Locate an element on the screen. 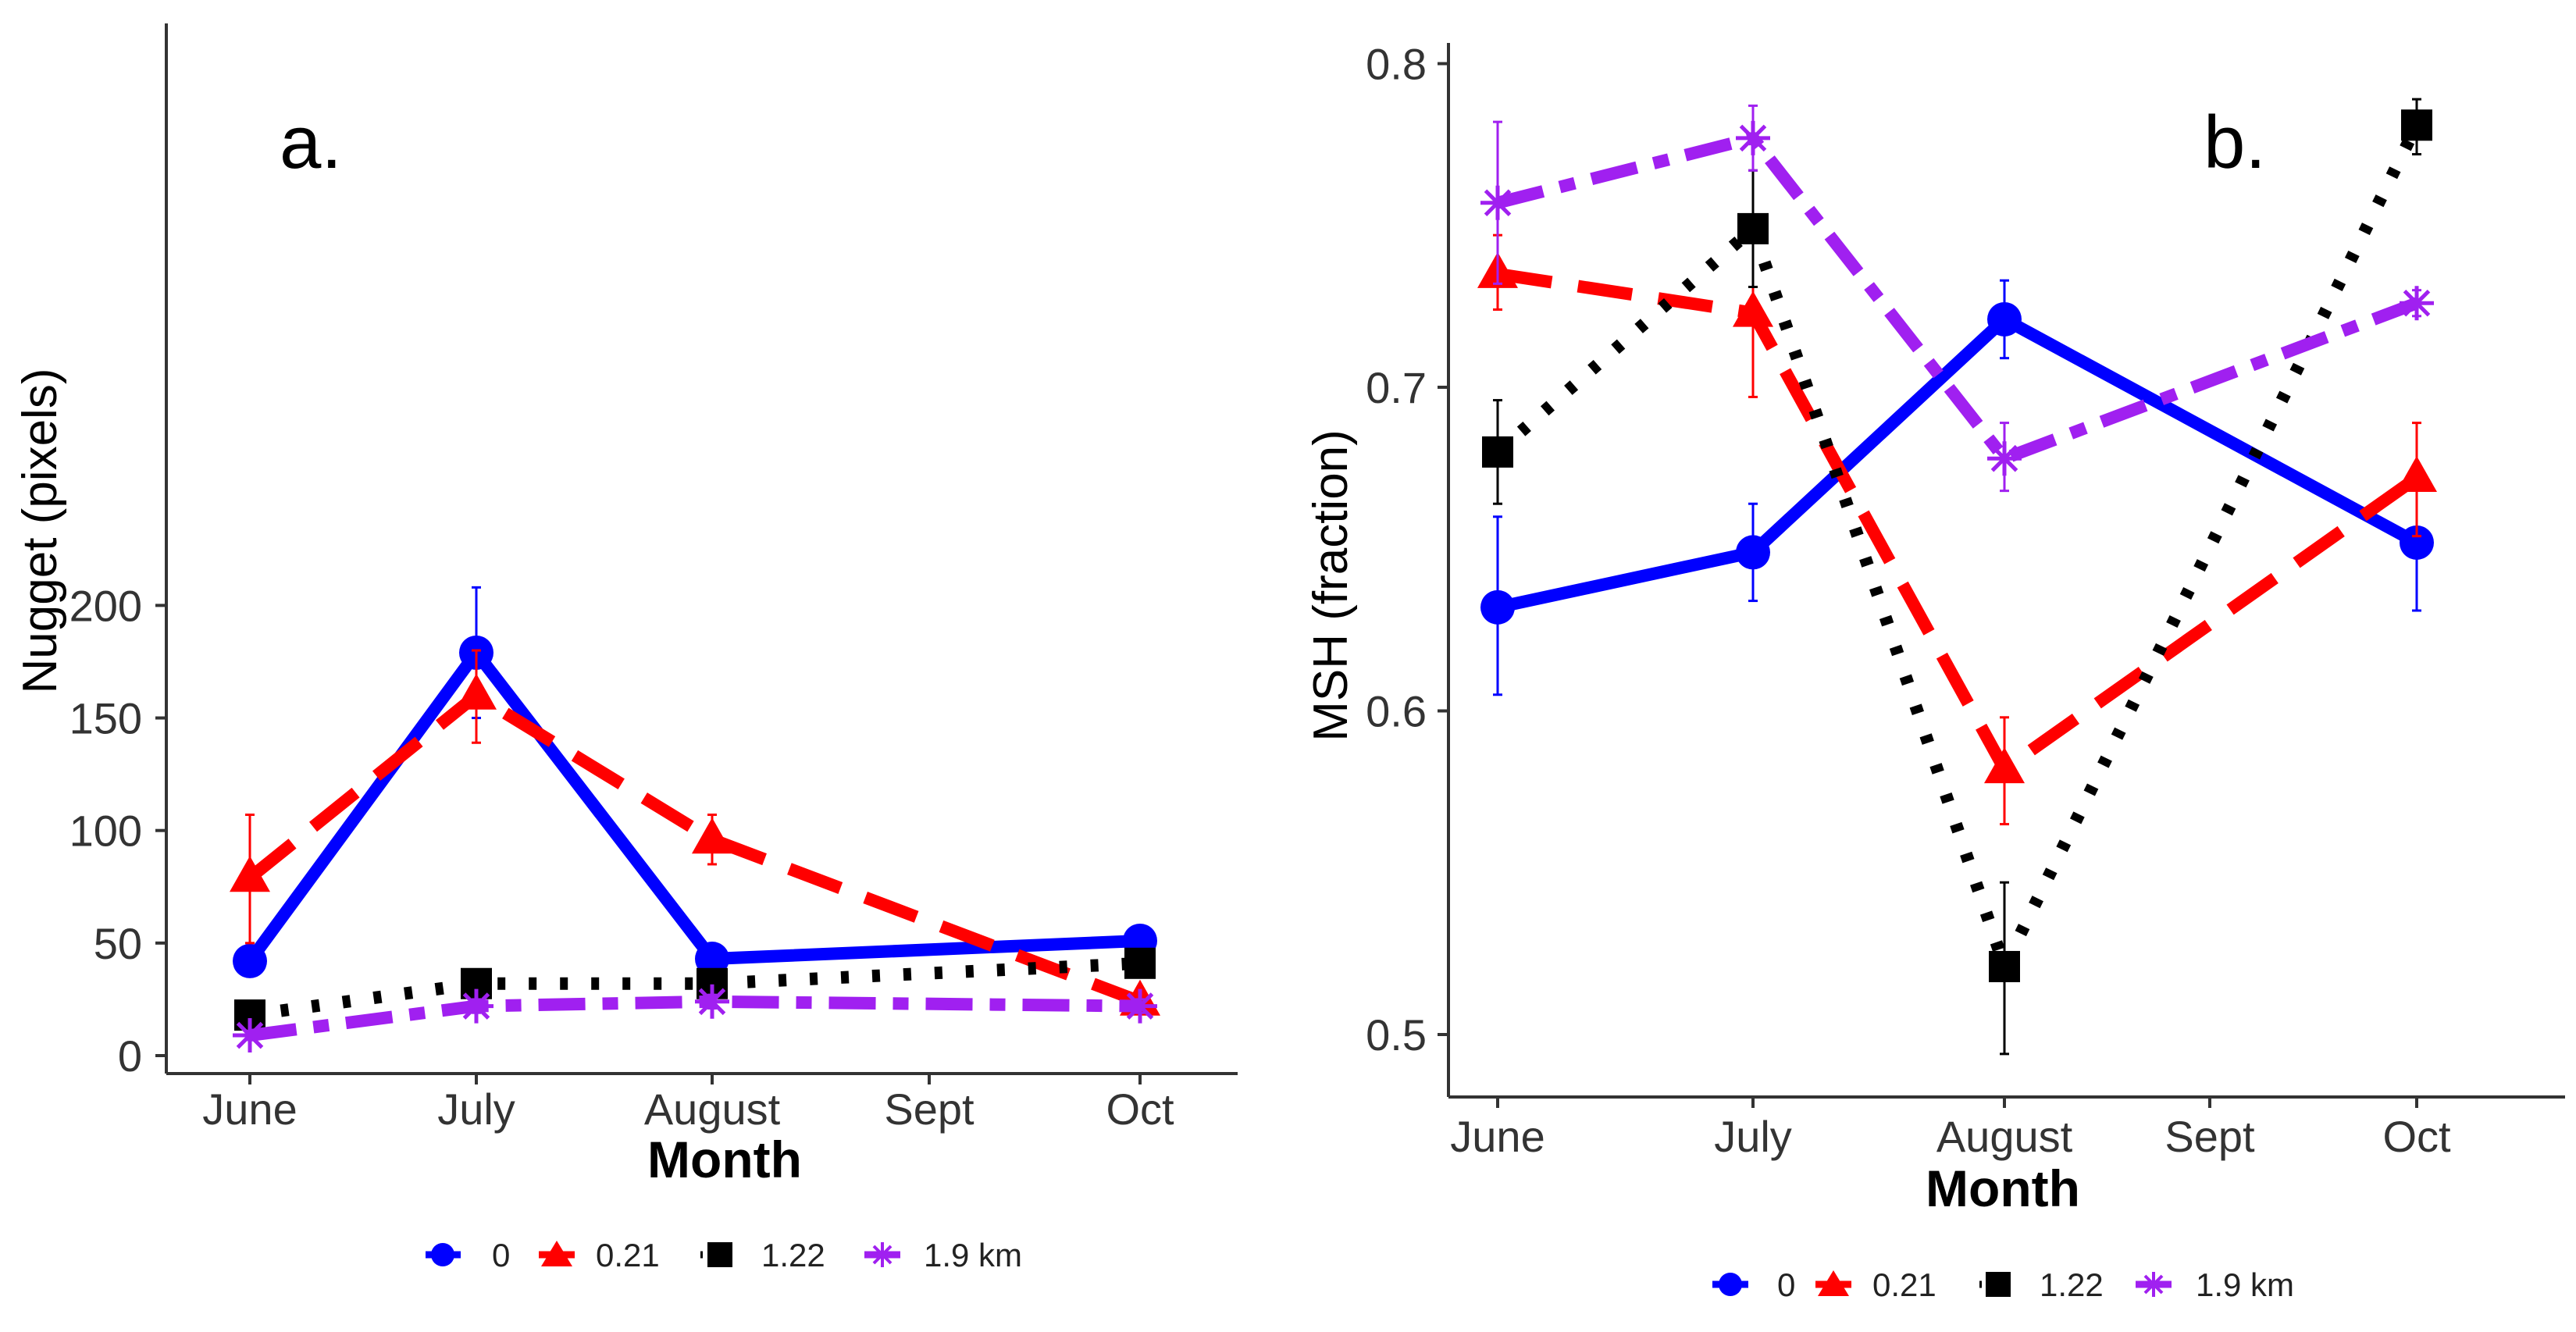  panel-b-legend-item-1.22: 1.22 is located at coordinates (2041, 1284).